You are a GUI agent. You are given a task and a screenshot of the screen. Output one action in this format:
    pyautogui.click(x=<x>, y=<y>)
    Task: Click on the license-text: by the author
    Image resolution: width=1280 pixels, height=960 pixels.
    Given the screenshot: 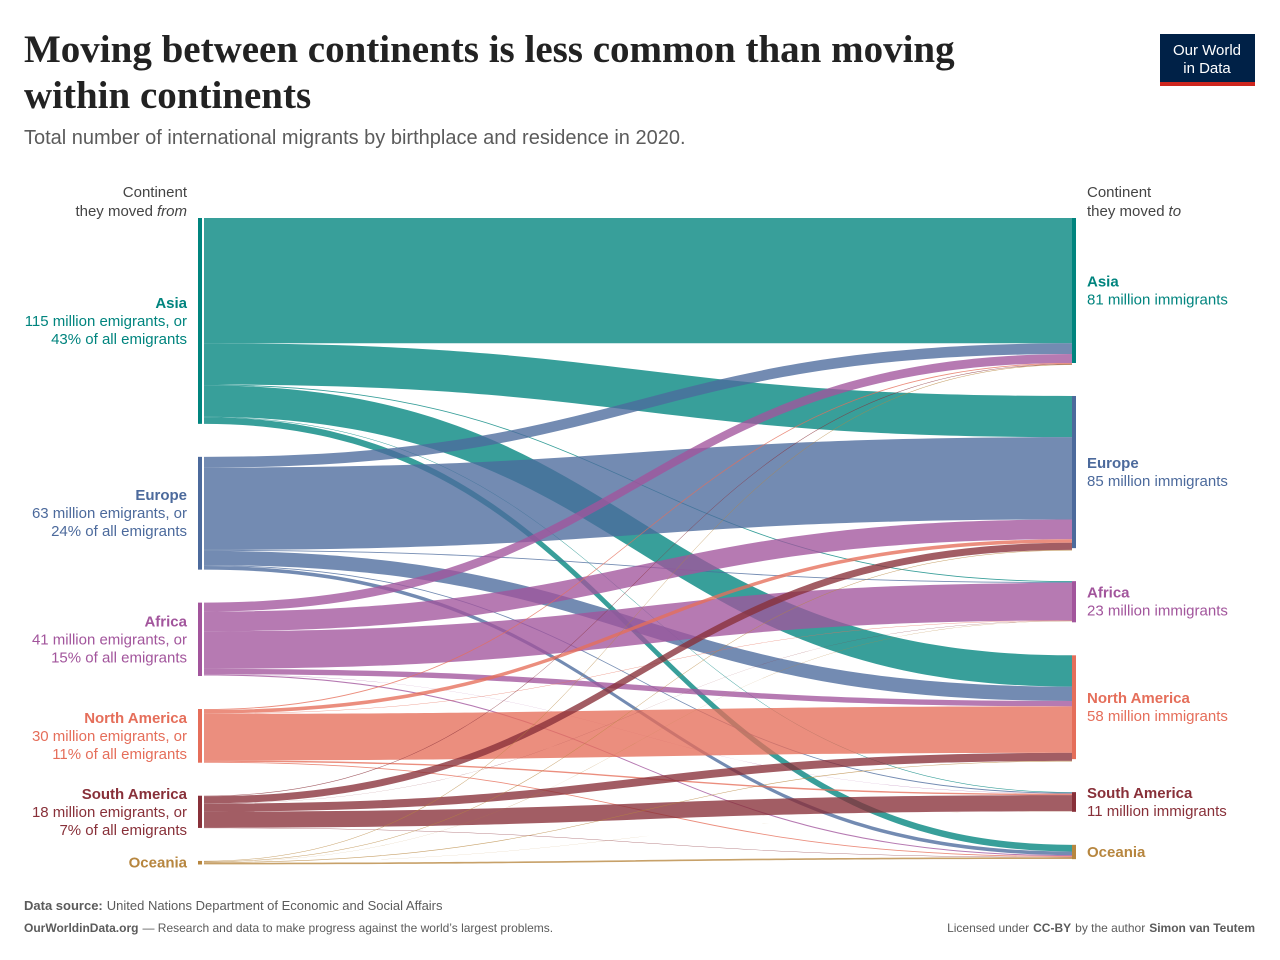 What is the action you would take?
    pyautogui.click(x=1110, y=928)
    